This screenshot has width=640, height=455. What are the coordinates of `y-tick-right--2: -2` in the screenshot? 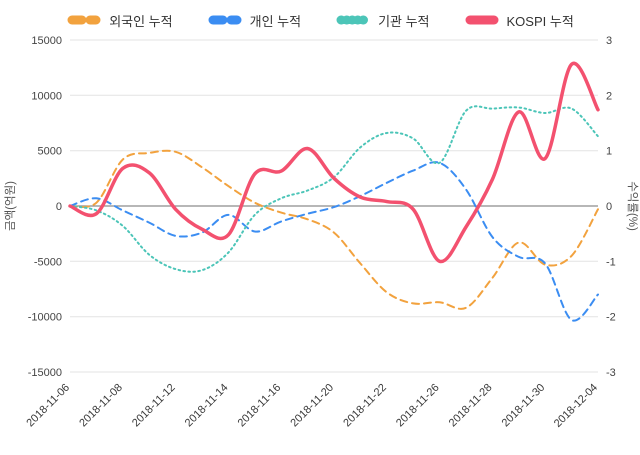 It's located at (611, 318).